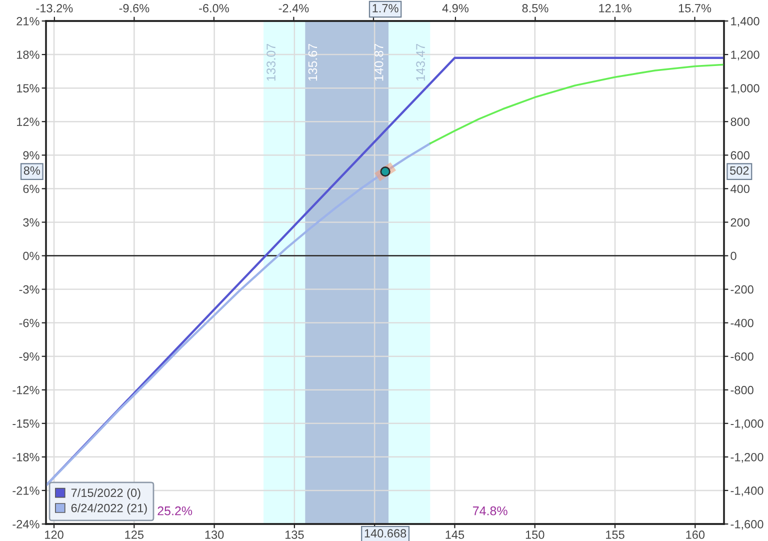 This screenshot has height=541, width=768. Describe the element at coordinates (742, 356) in the screenshot. I see `y2-tick-label: -600` at that location.